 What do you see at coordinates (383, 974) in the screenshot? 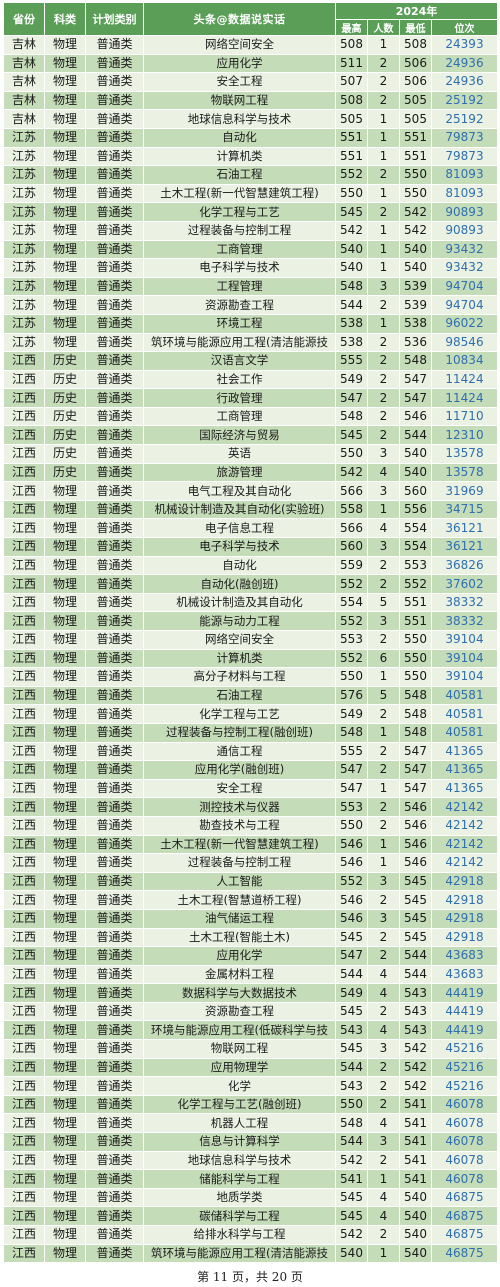
I see `count-cell: 4` at bounding box center [383, 974].